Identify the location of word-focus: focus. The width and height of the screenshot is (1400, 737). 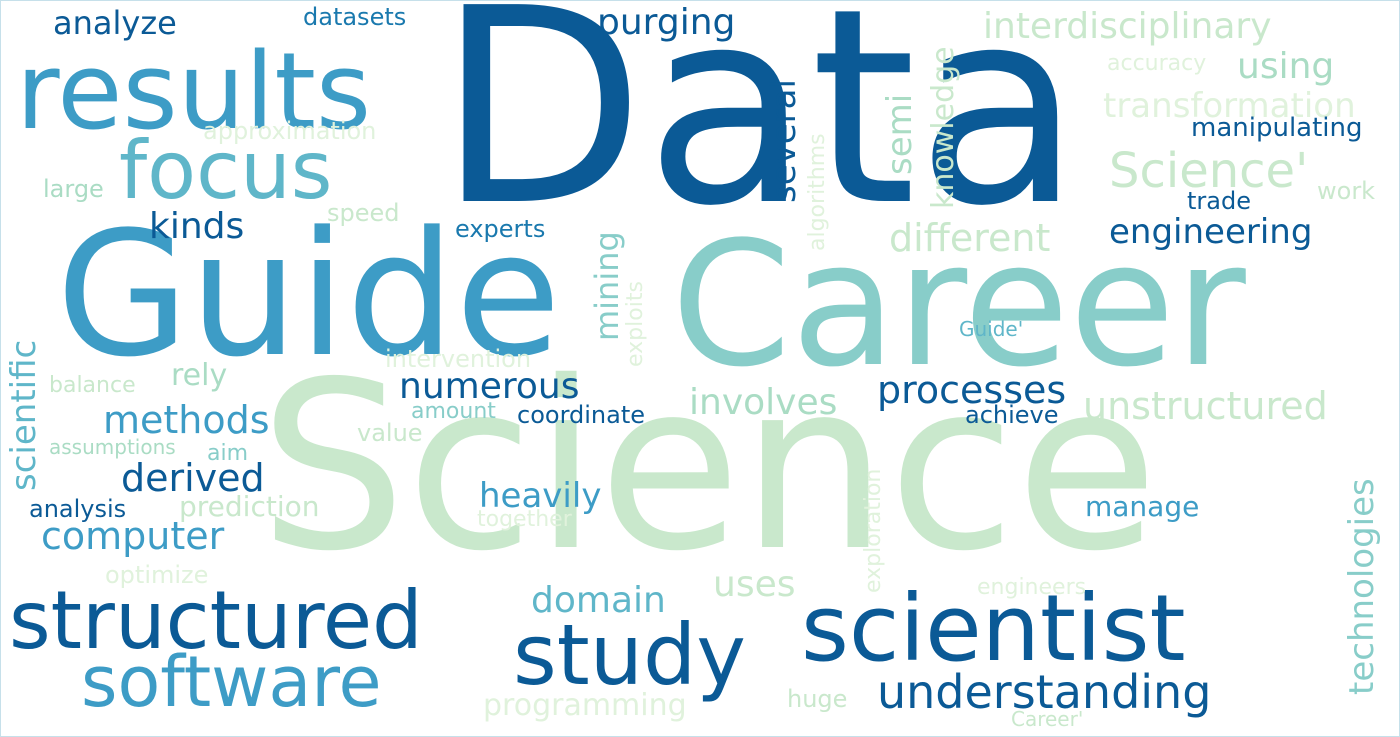
(226, 170).